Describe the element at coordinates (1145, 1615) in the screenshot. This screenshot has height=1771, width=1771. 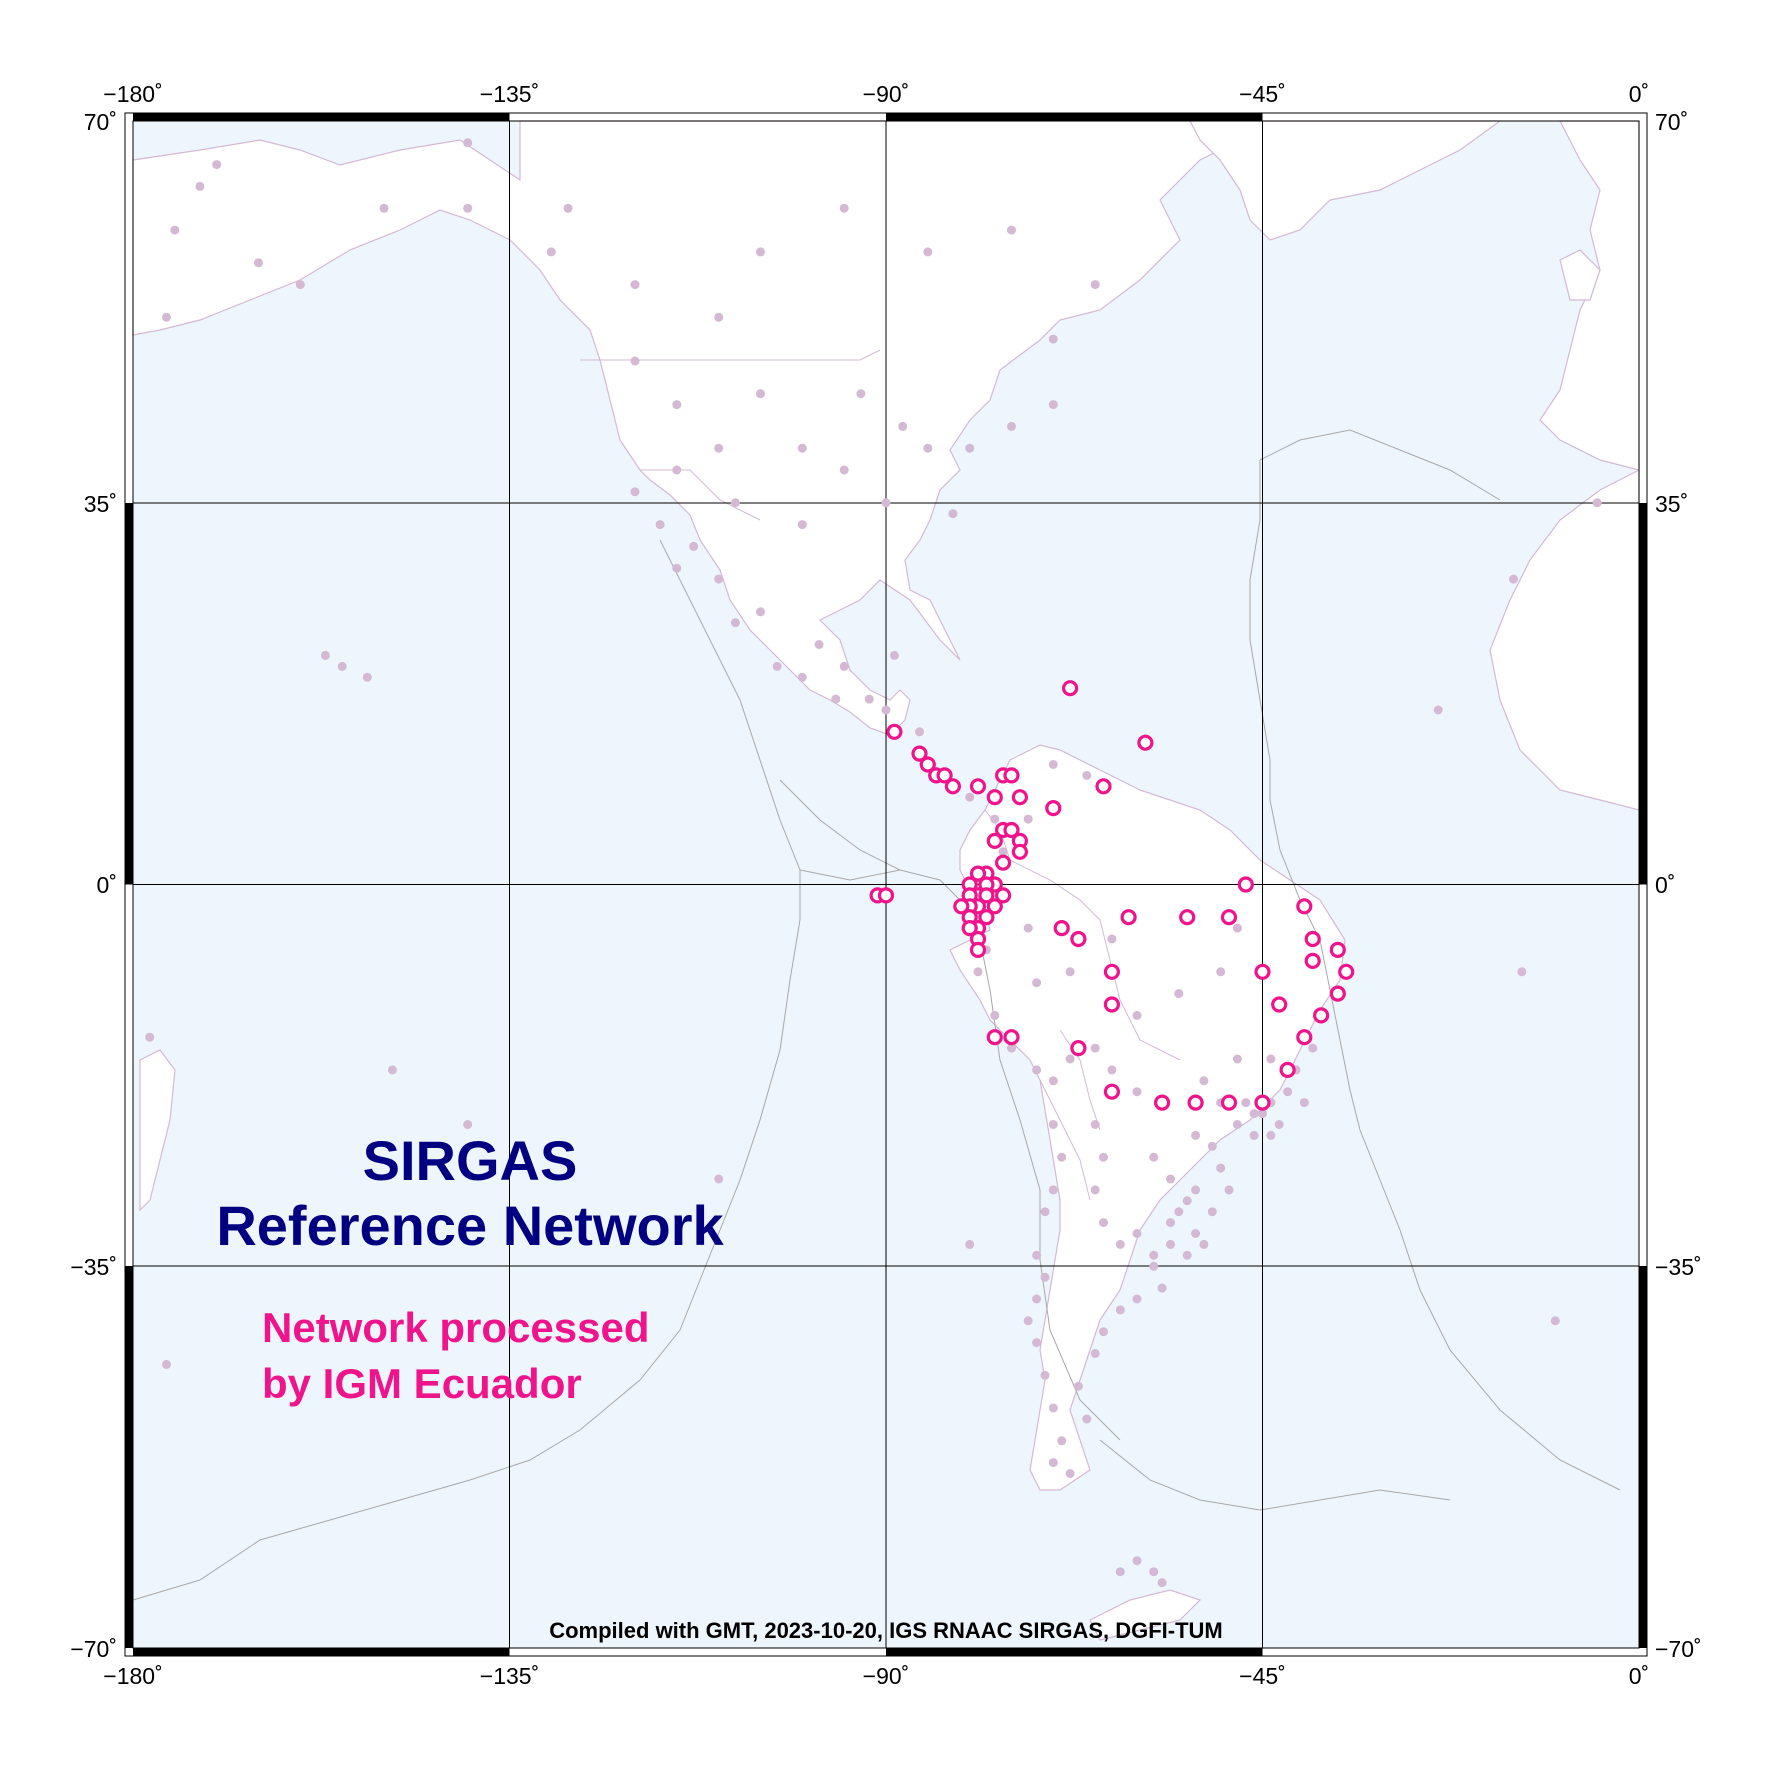
I see `antarctica-land` at that location.